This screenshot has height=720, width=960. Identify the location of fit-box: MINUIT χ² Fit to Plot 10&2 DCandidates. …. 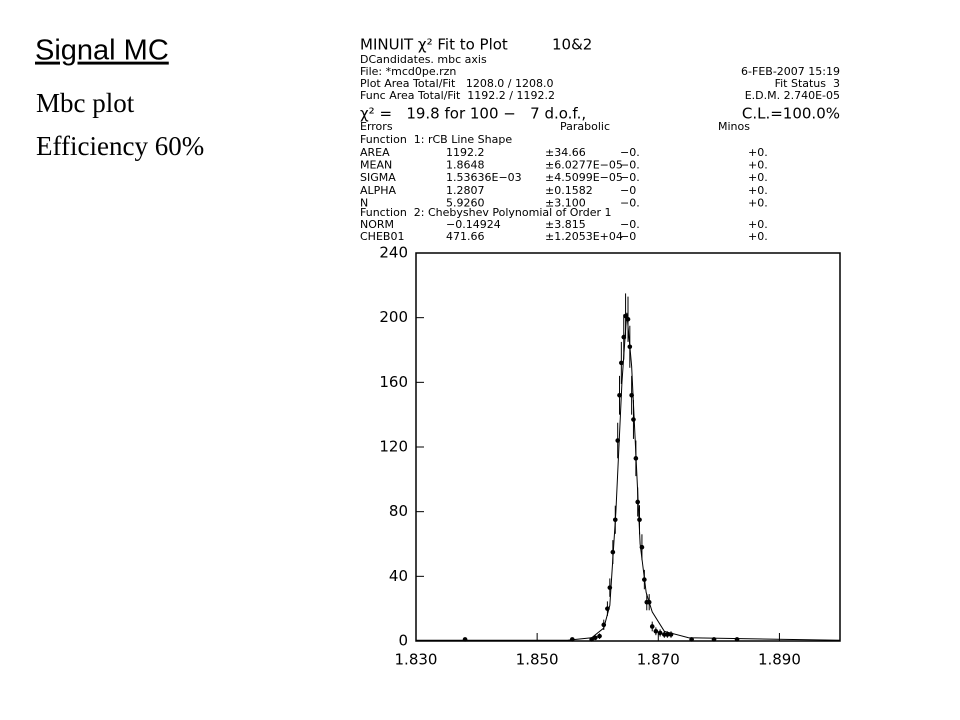
(600, 128).